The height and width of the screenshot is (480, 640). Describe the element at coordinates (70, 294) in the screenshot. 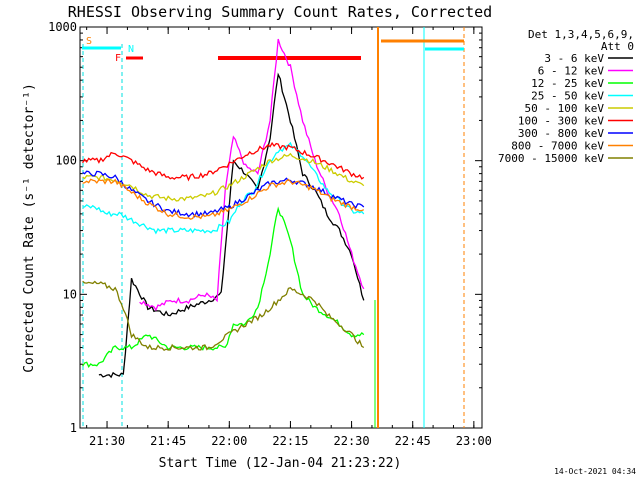

I see `y-tick-label: 10` at that location.